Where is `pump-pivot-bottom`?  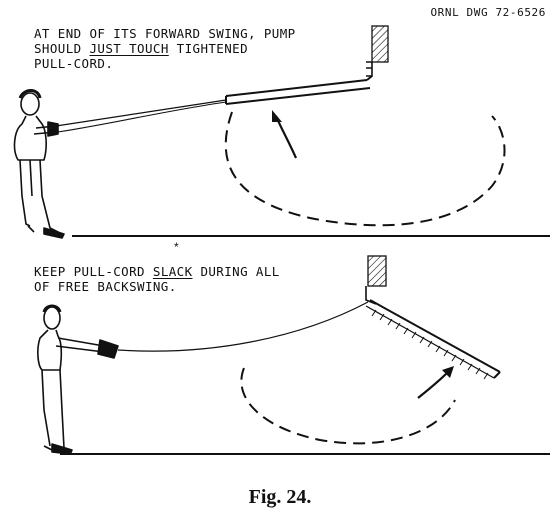 pump-pivot-bottom is located at coordinates (371, 295).